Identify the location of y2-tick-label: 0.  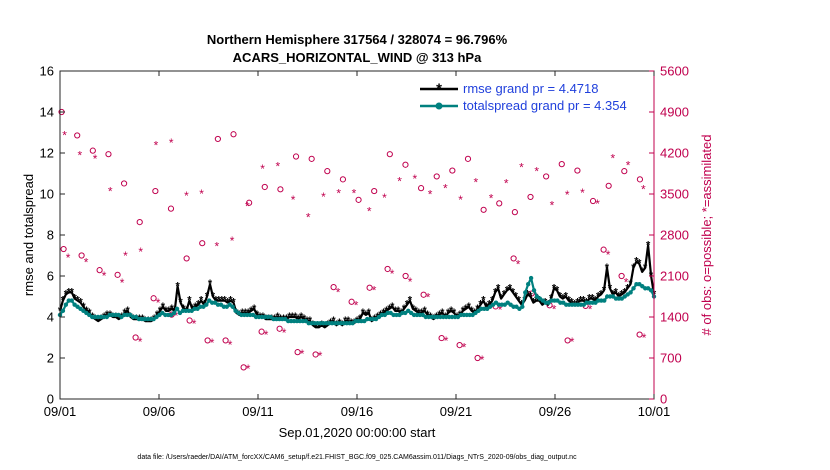
(663, 399).